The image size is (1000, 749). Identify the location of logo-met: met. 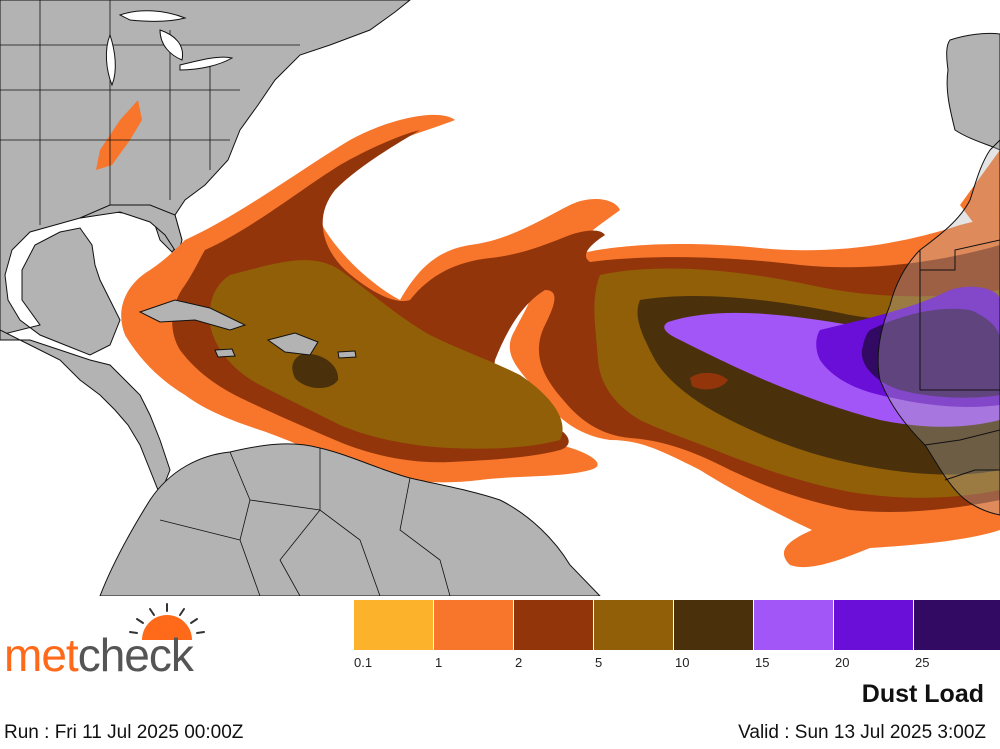
(41, 655).